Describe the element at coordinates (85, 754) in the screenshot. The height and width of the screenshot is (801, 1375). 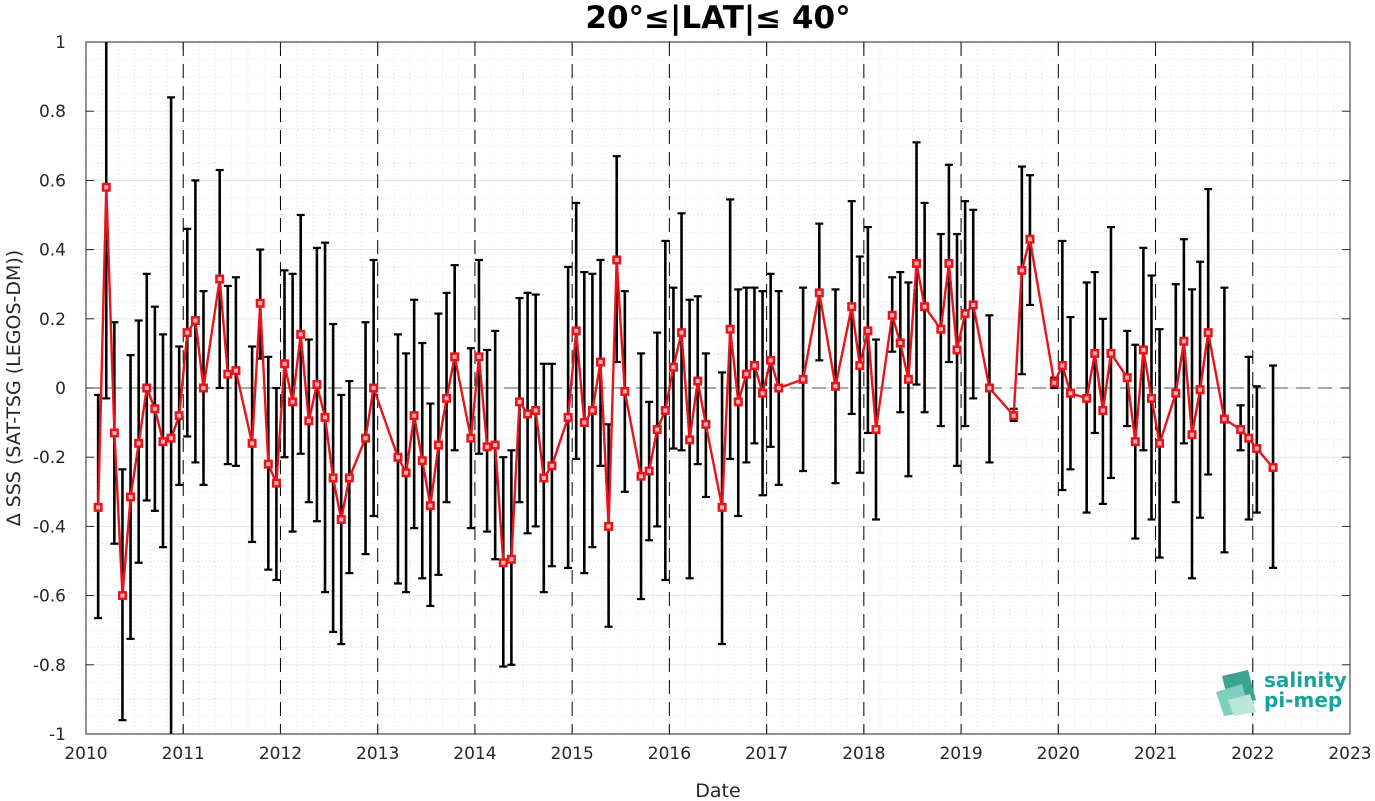
I see `x-tick-label: 2010` at that location.